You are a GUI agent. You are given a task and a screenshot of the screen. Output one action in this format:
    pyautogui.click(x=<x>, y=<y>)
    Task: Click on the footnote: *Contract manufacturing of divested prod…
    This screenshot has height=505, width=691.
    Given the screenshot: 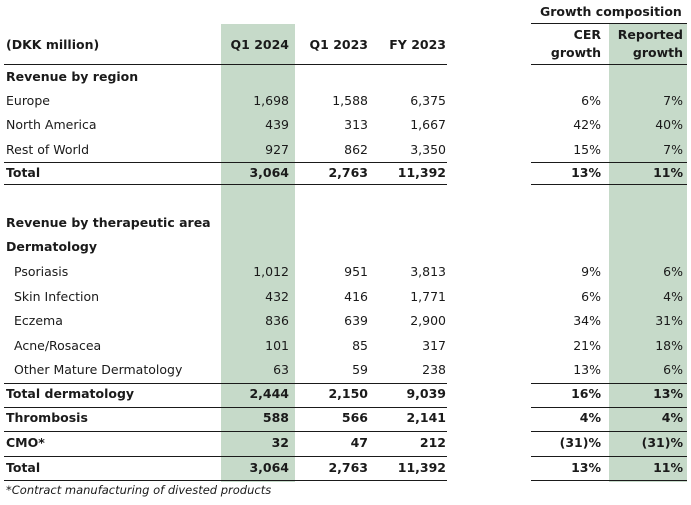 What is the action you would take?
    pyautogui.click(x=139, y=490)
    